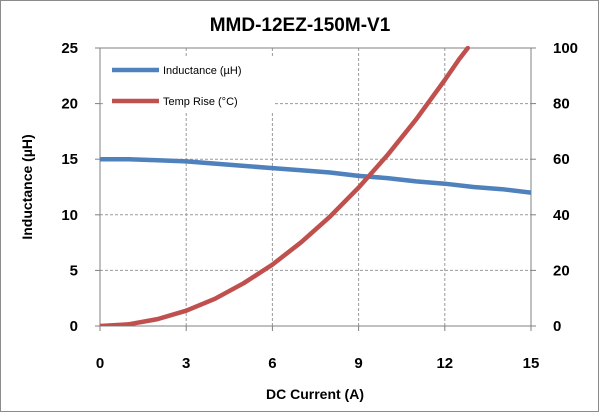  I want to click on left-tick-label: 5, so click(74, 270).